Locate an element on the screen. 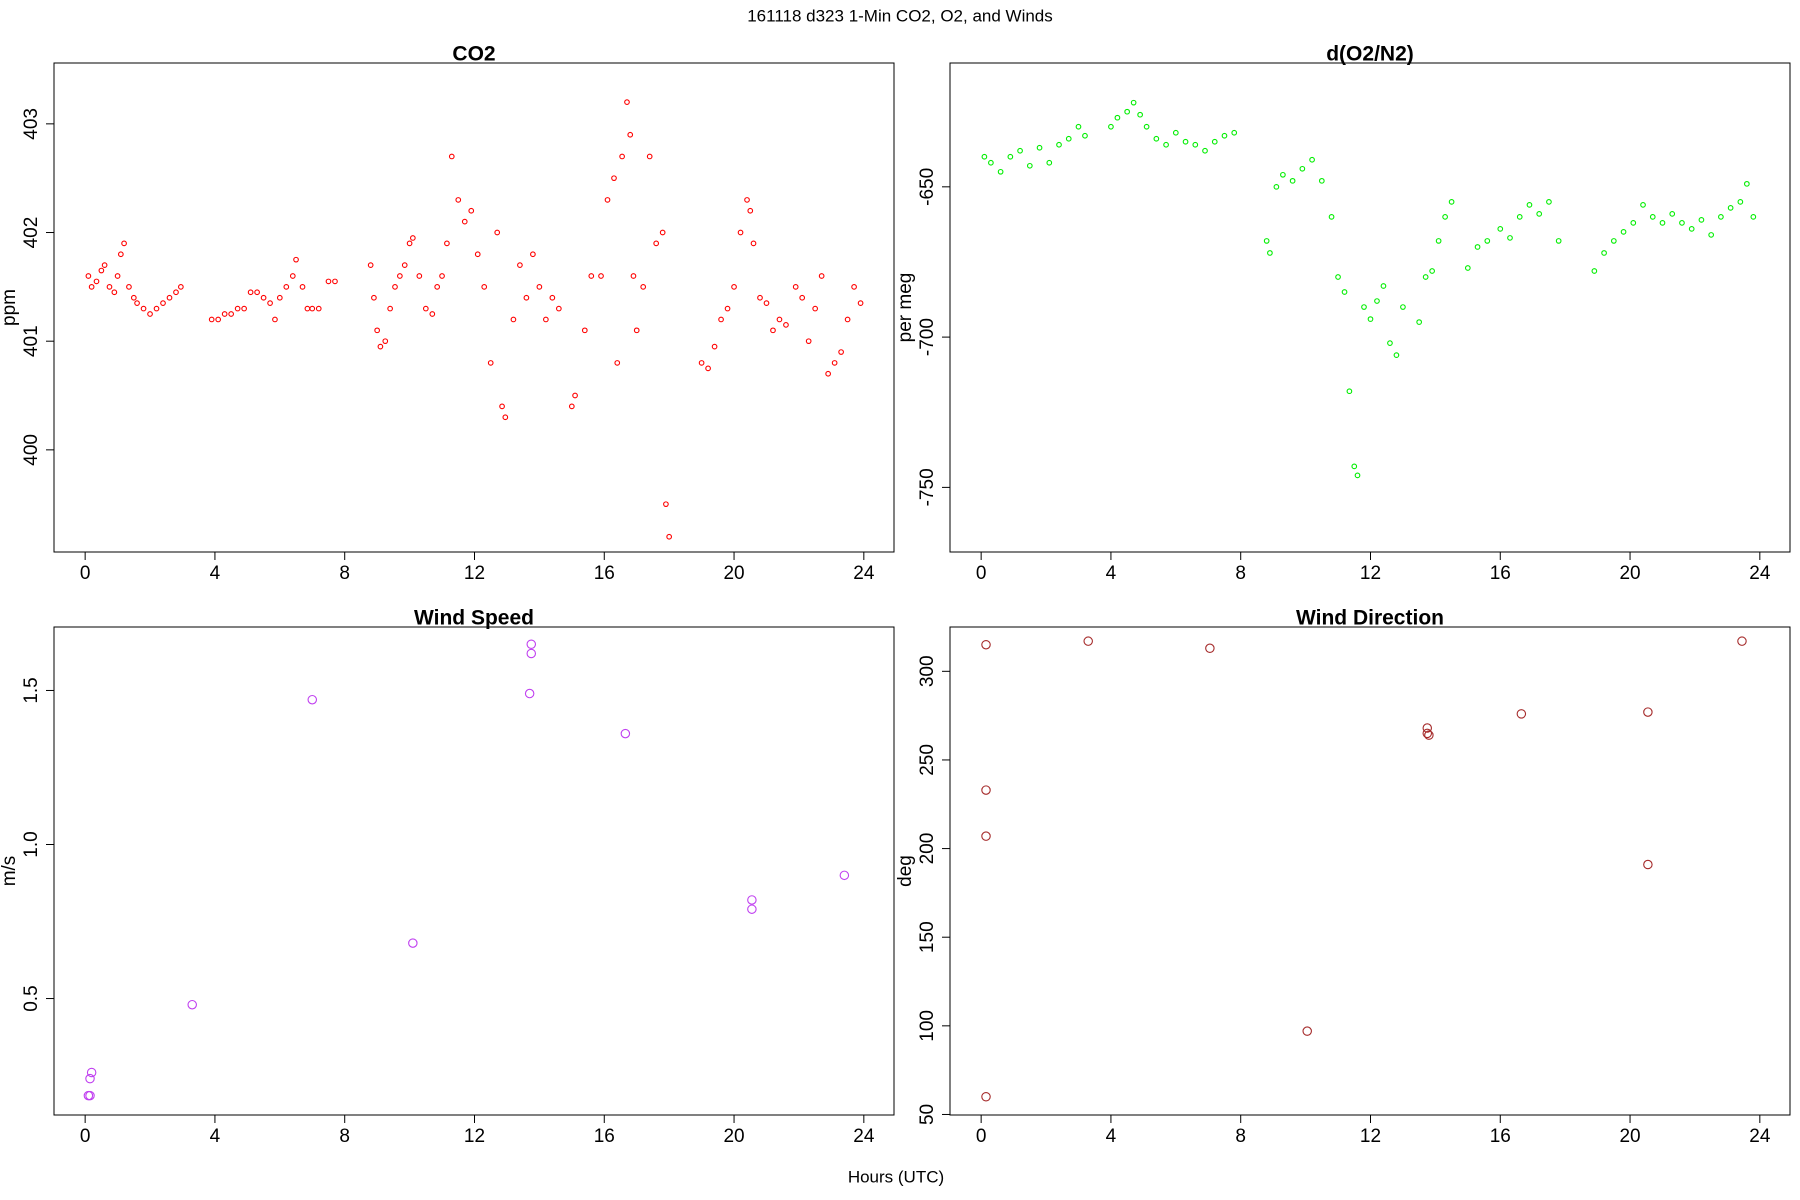 Image resolution: width=1800 pixels, height=1200 pixels. y-tick-label: 100 is located at coordinates (927, 1026).